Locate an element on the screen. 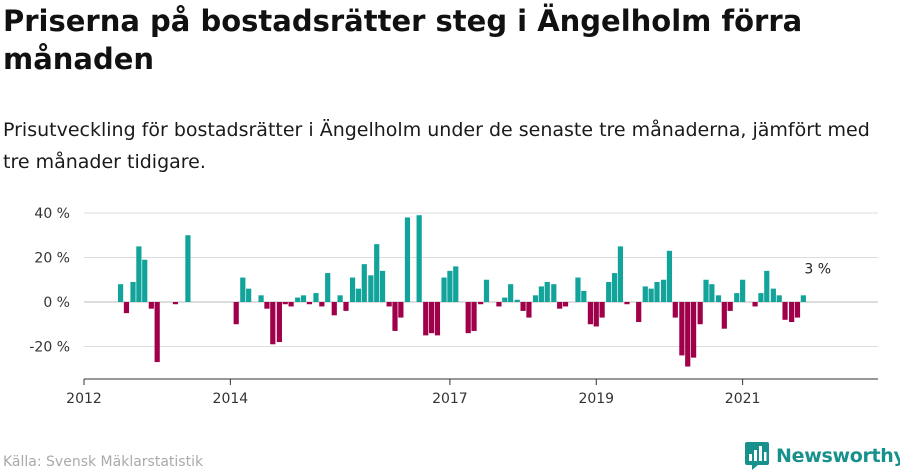 This screenshot has height=474, width=900. newsworthy-logo: Newsworthy is located at coordinates (822, 456).